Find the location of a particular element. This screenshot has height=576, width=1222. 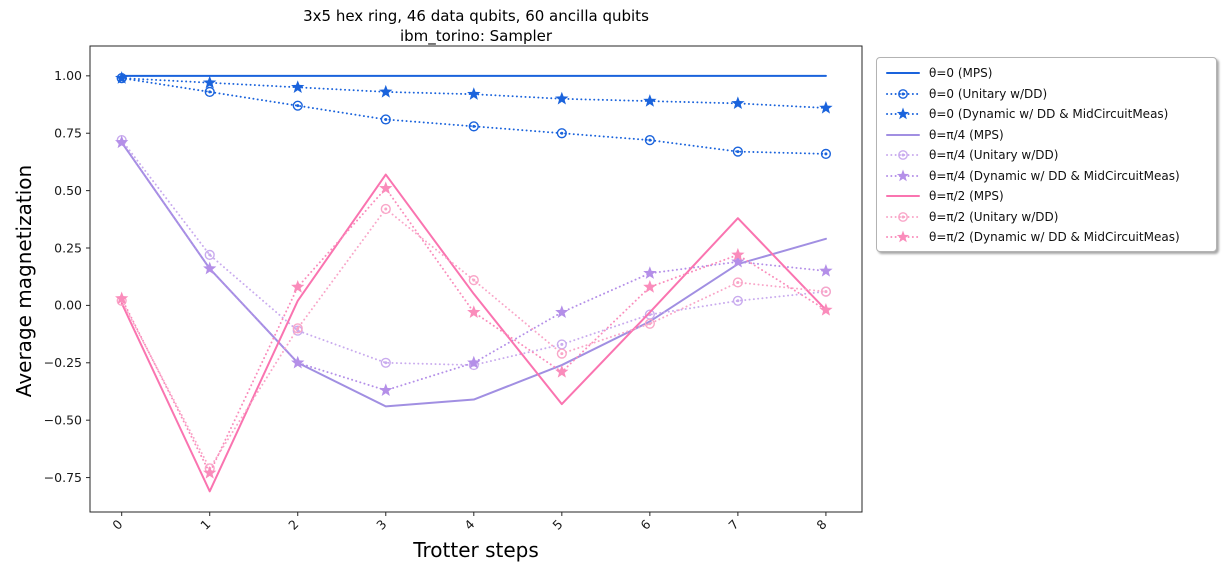

x-tick-label: 7 is located at coordinates (733, 525).